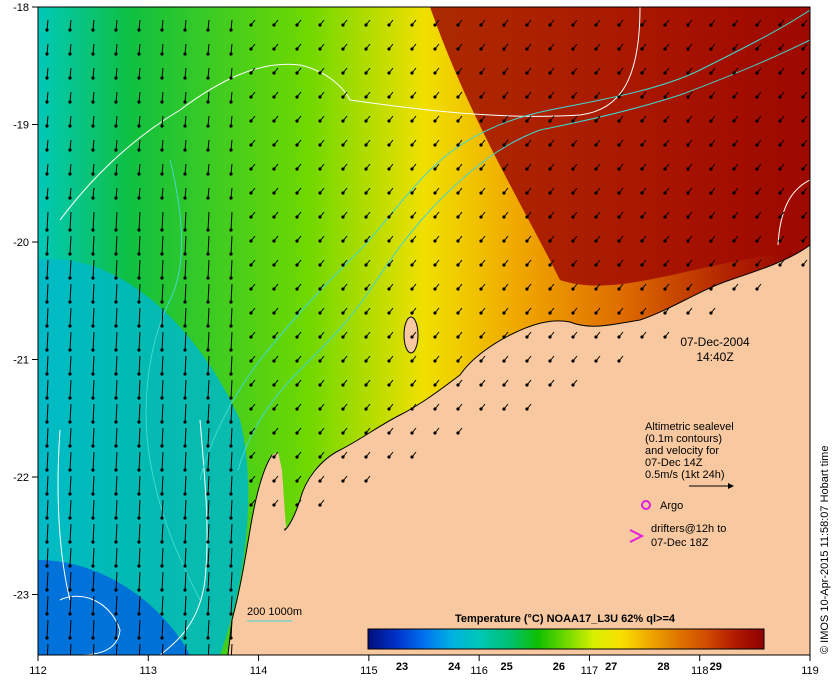  Describe the element at coordinates (559, 667) in the screenshot. I see `colorbar-tick-label: 26` at that location.